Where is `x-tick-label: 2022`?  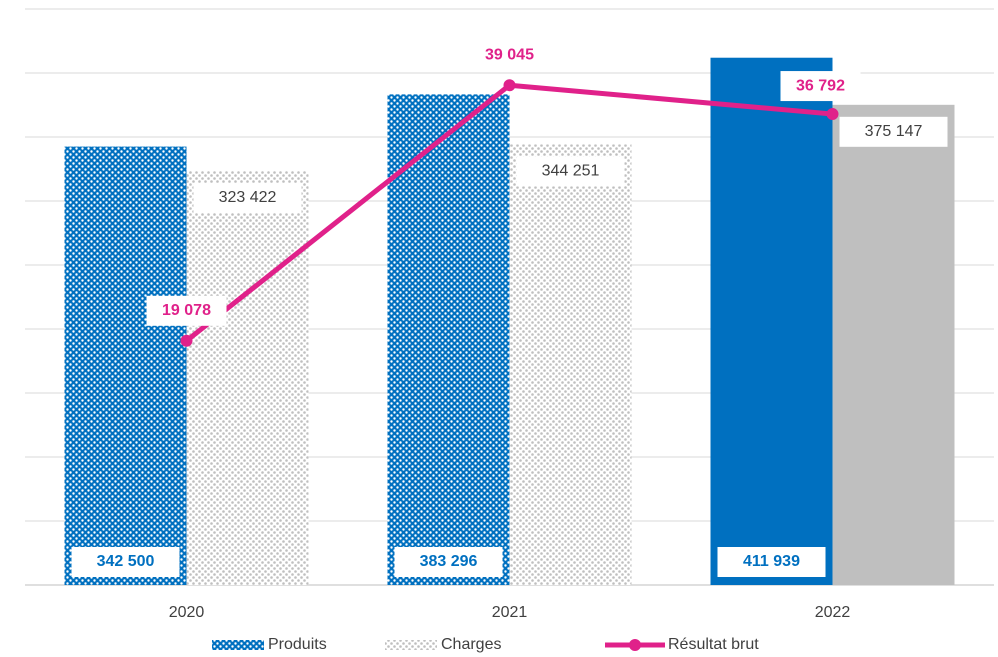 x-tick-label: 2022 is located at coordinates (833, 612).